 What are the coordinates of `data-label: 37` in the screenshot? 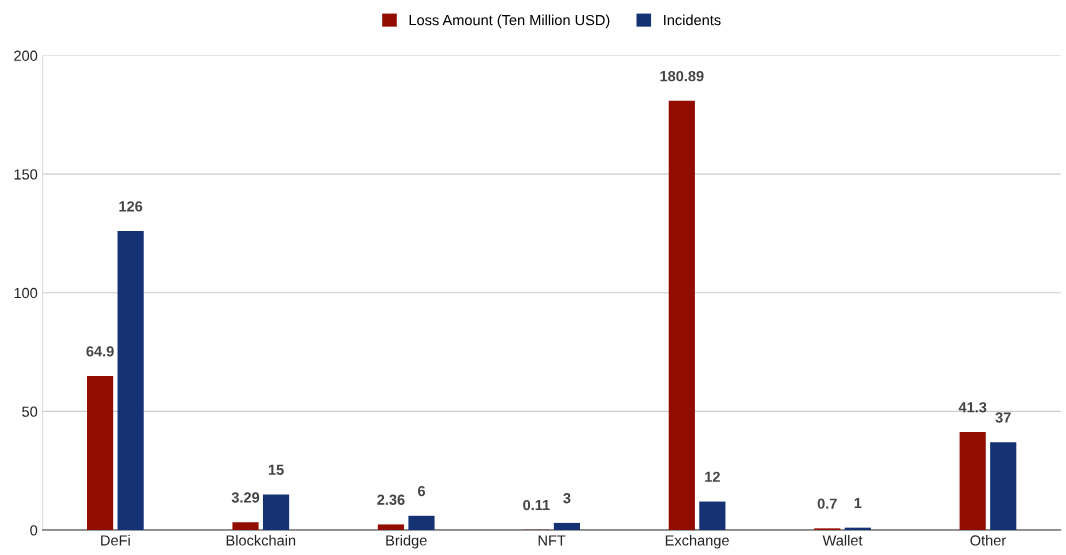 It's located at (1003, 417).